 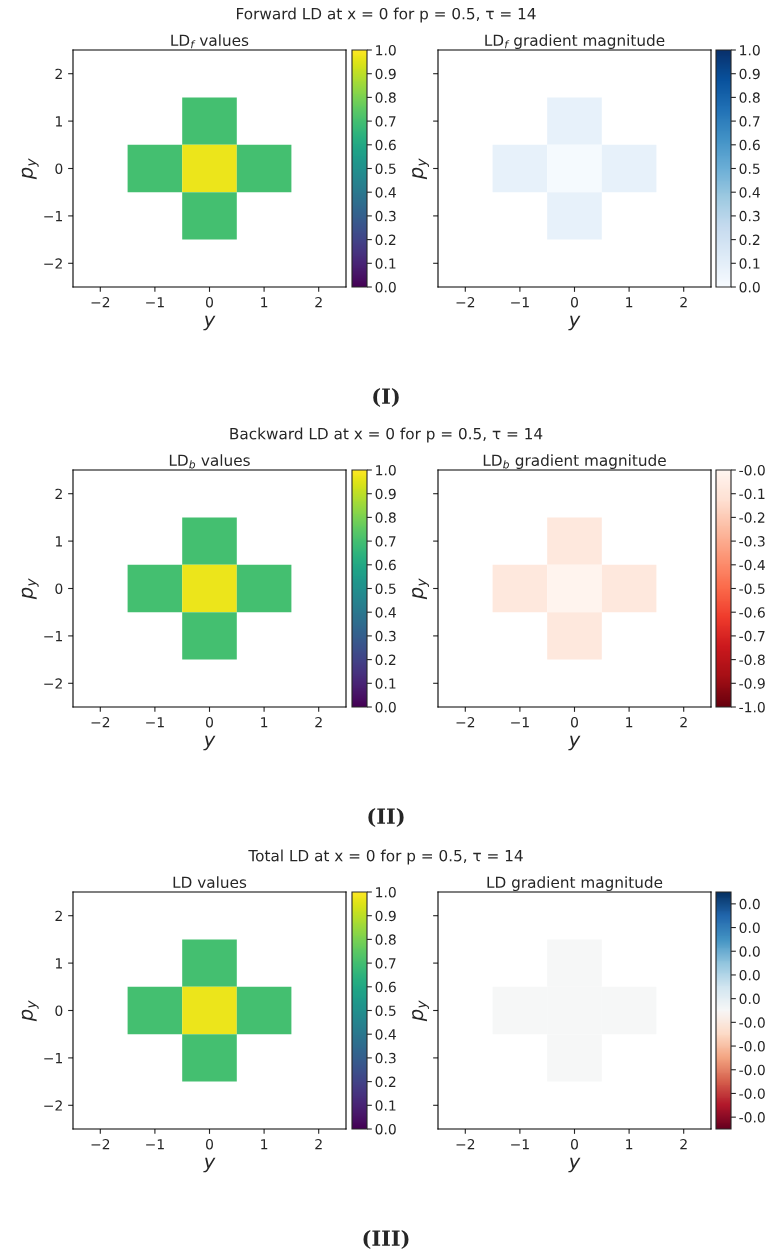 What do you see at coordinates (575, 42) in the screenshot?
I see `chart-title: LD$_{f}$ gradient magnitude` at bounding box center [575, 42].